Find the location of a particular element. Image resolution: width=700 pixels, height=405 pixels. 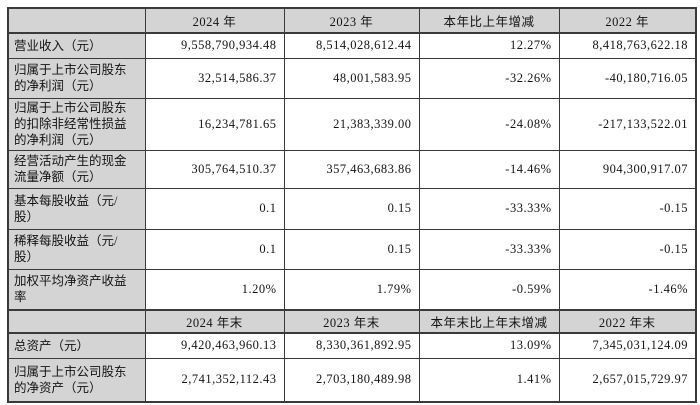

table-header-row-annual: 2024 年 2023 年 本年比上年增减 2022 年 is located at coordinates (352, 20).